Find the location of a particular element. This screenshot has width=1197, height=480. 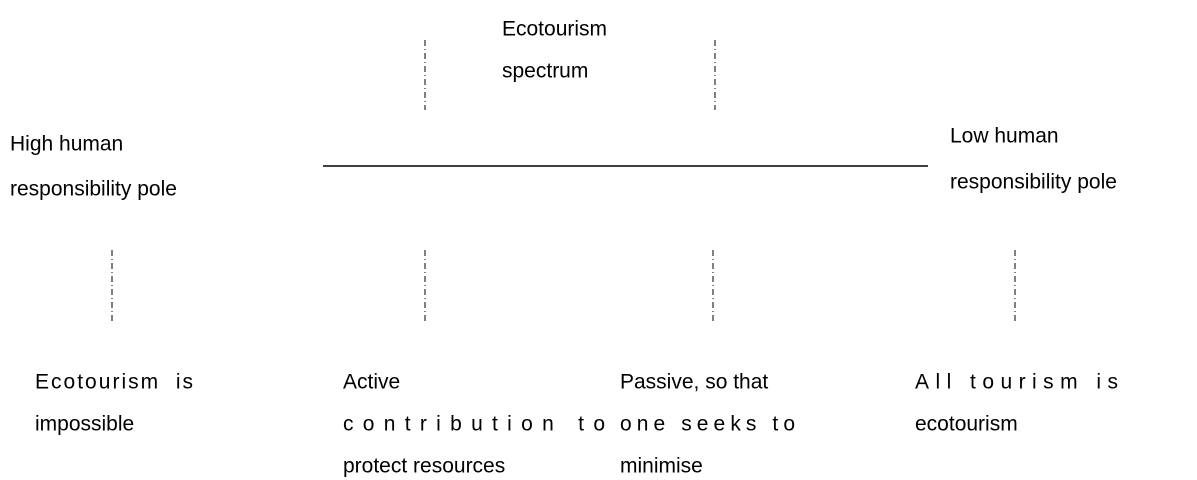

position-label: impossible is located at coordinates (84, 424).